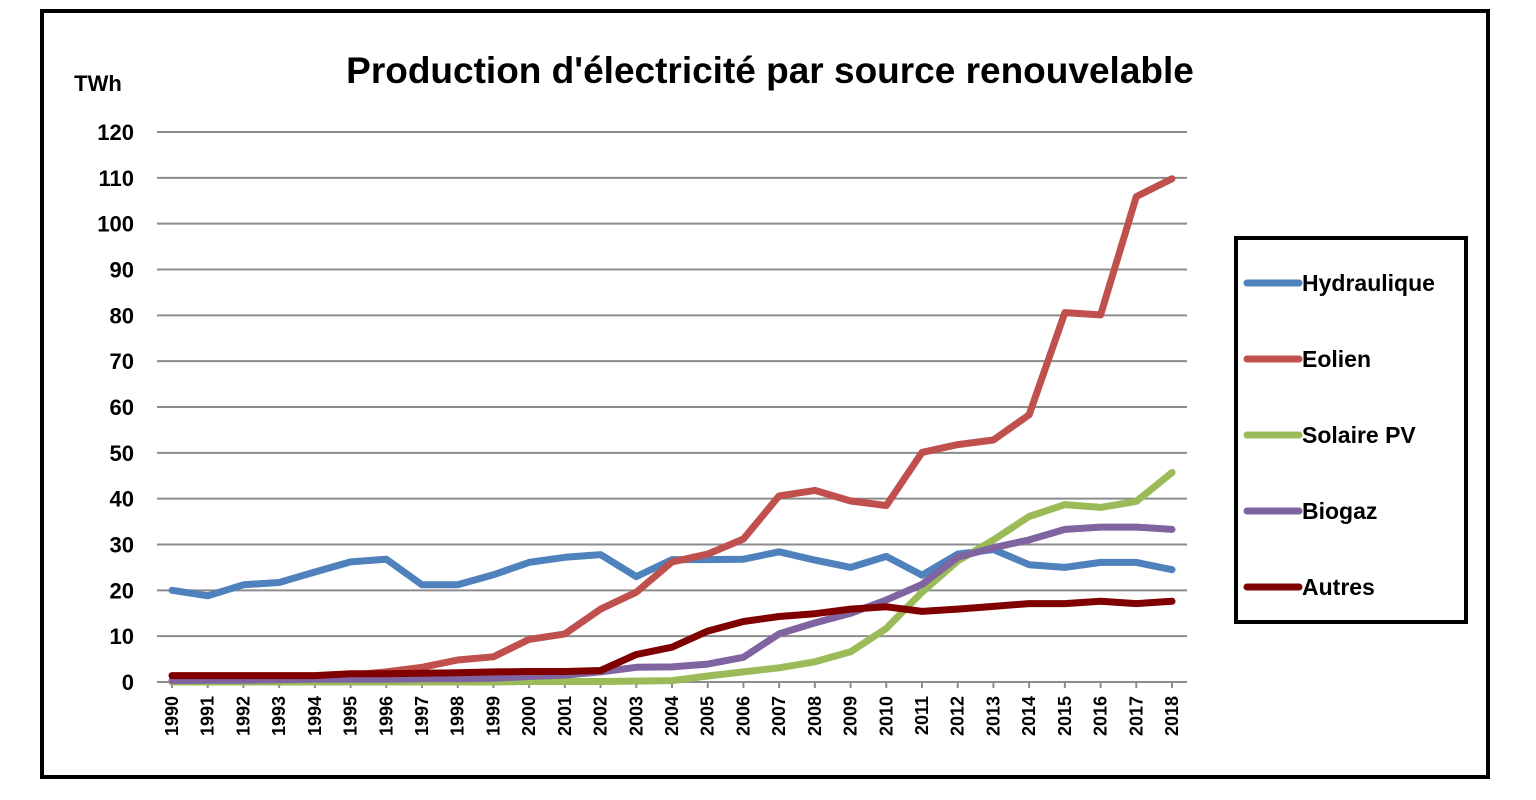 The image size is (1536, 800). I want to click on x-tick-label: 2004, so click(672, 716).